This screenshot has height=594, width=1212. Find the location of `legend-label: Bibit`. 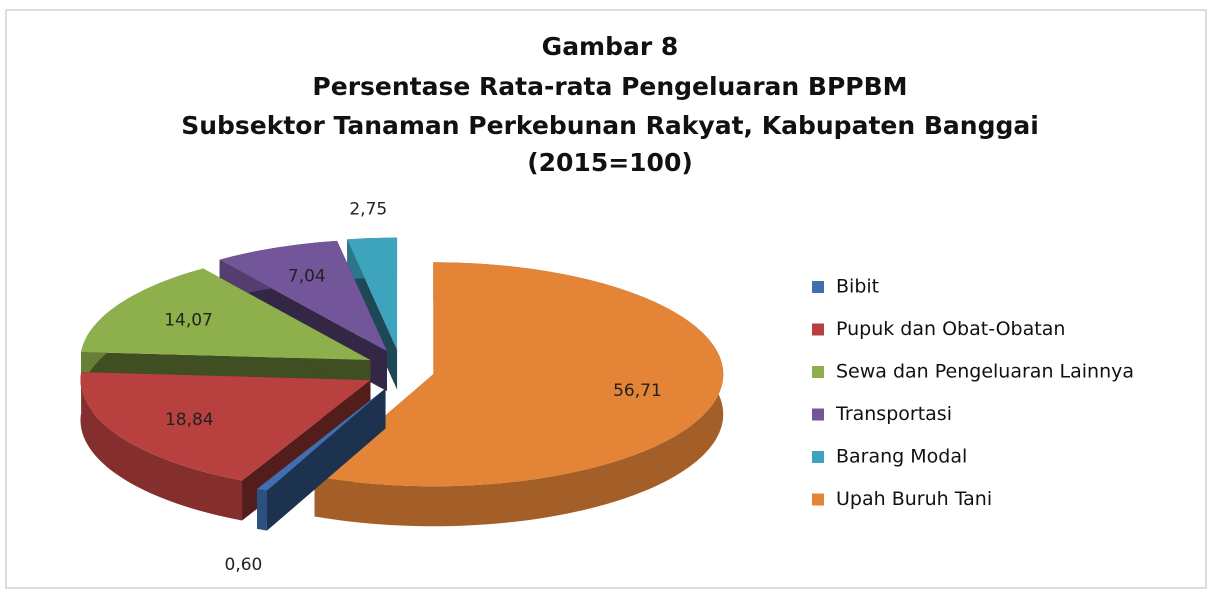

legend-label: Bibit is located at coordinates (857, 287).